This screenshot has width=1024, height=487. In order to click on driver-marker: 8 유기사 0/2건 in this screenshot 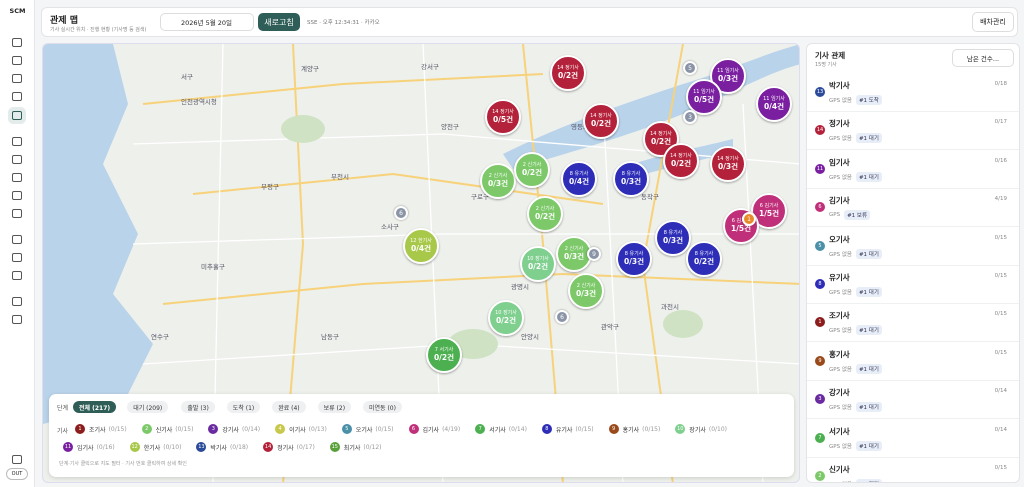, I will do `click(704, 259)`.